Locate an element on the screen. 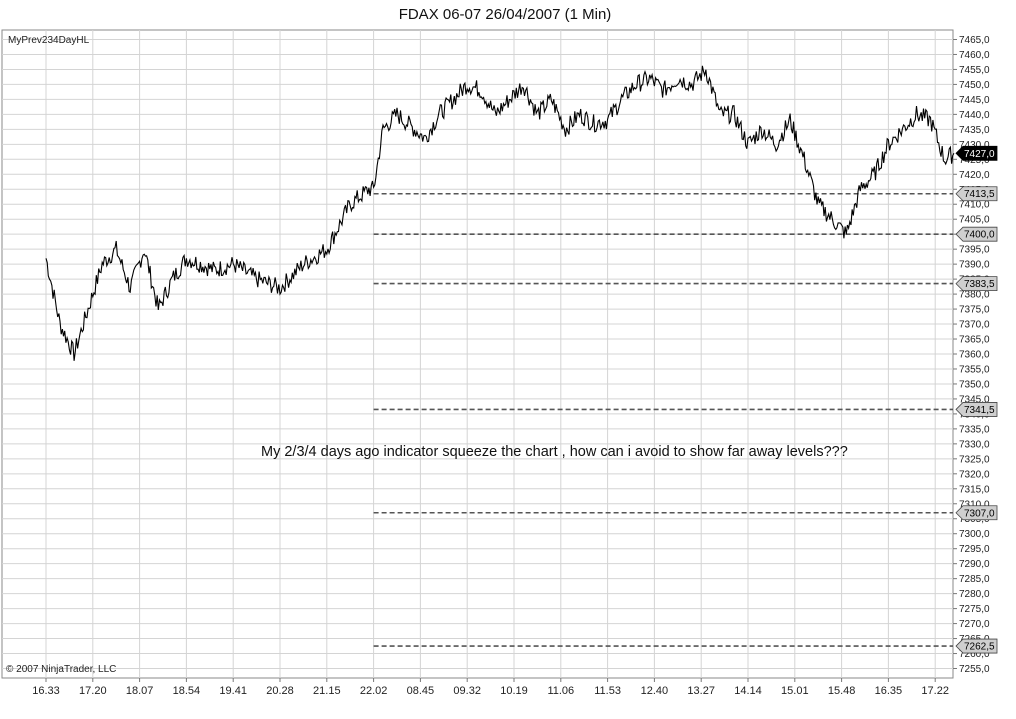 The height and width of the screenshot is (719, 1016). y-tick-label: 7345,0 is located at coordinates (974, 399).